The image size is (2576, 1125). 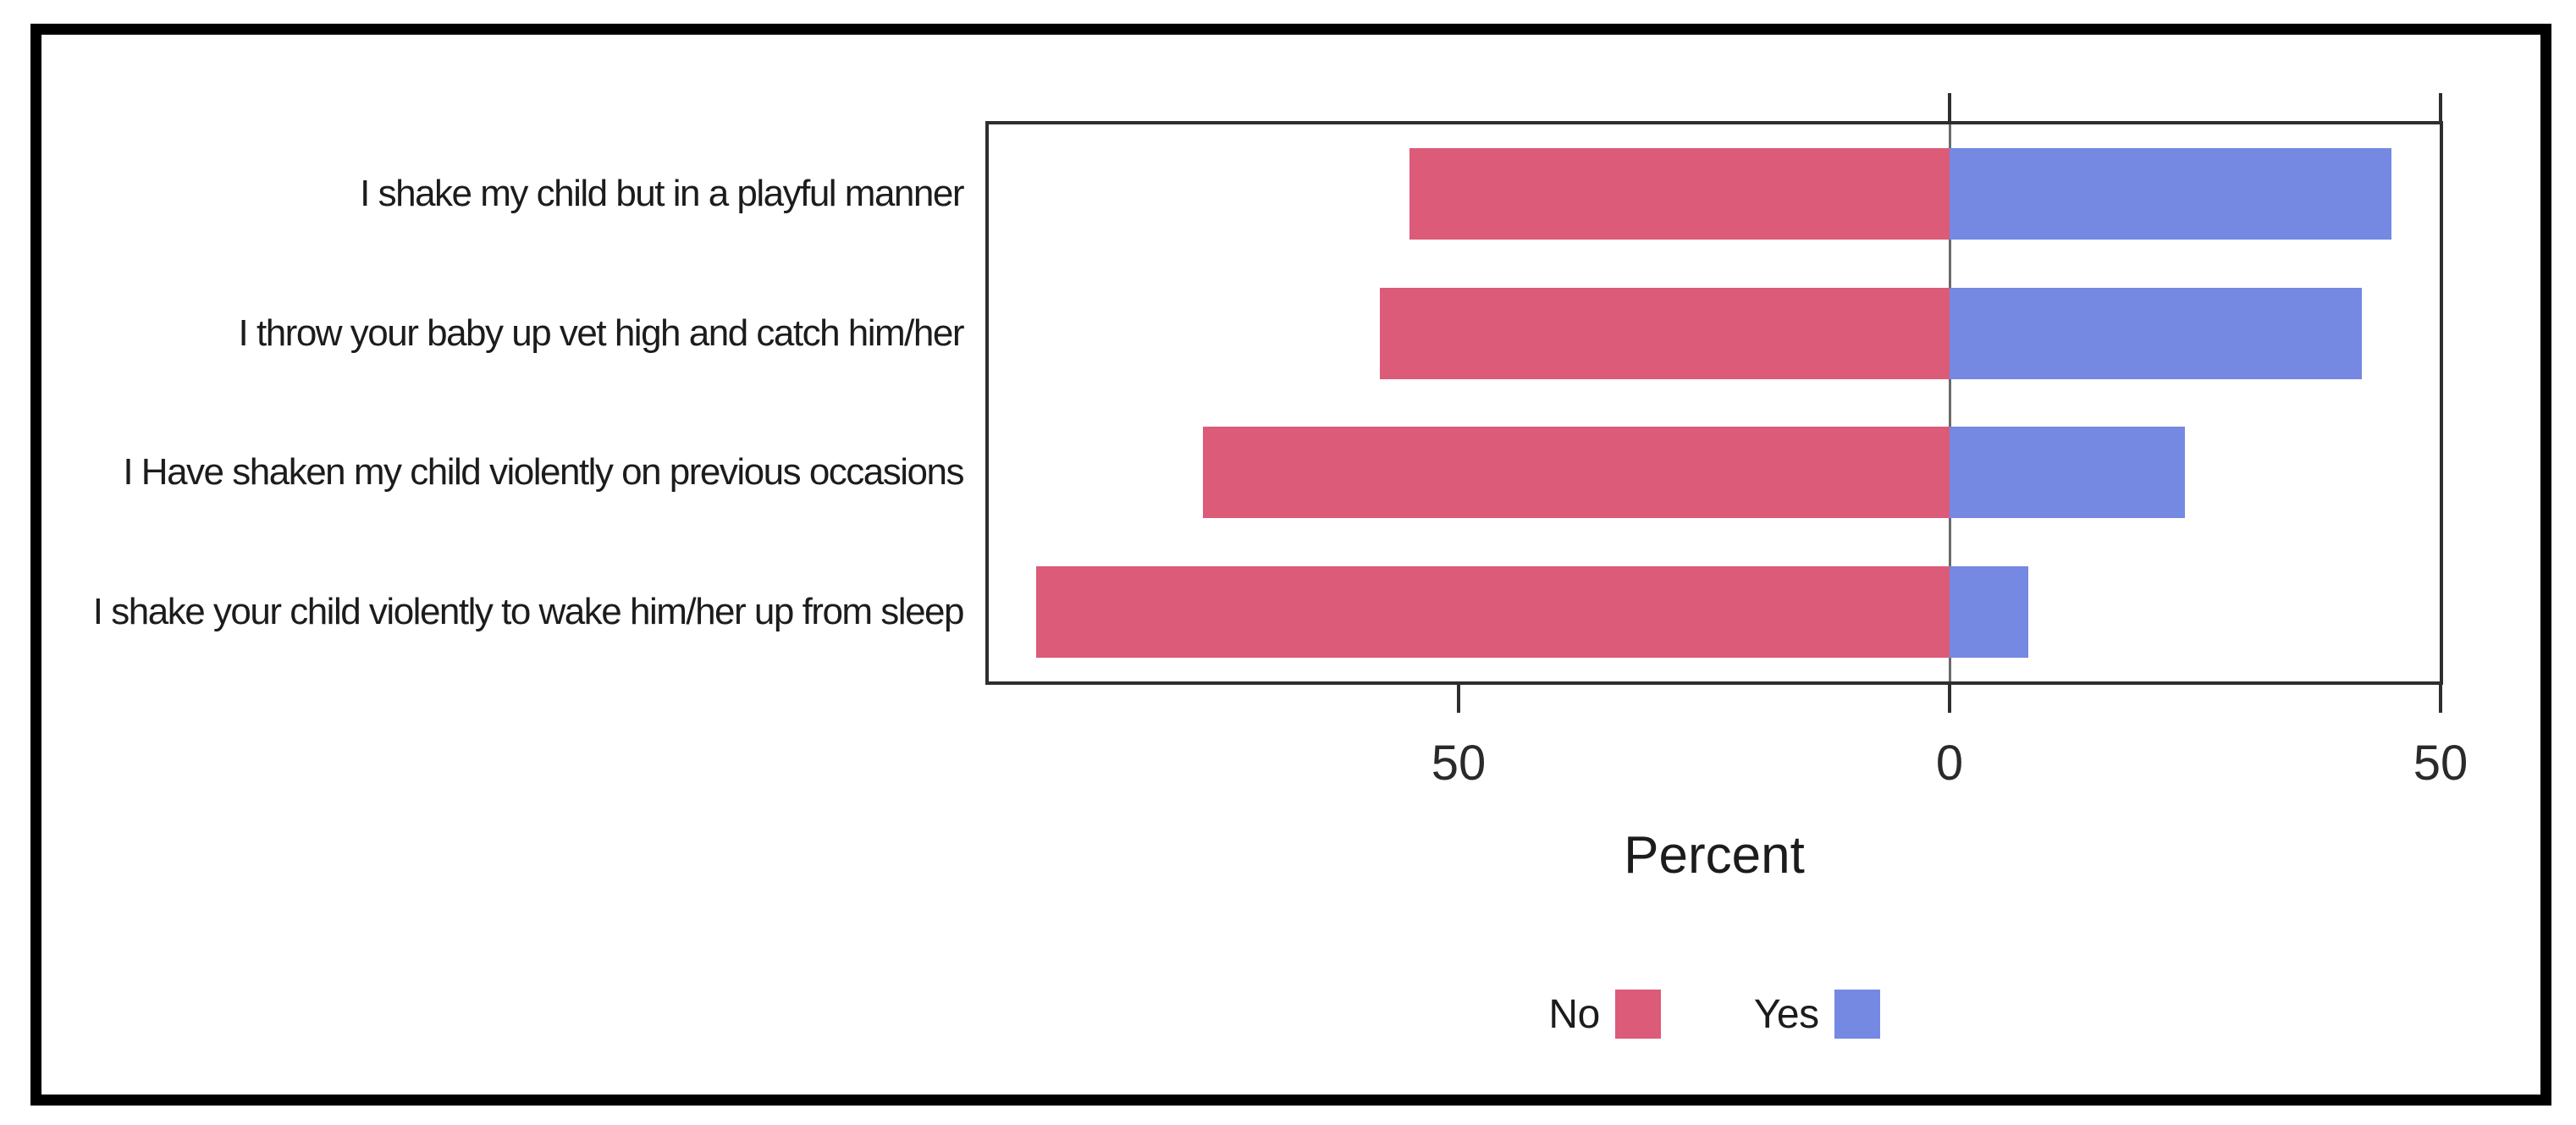 What do you see at coordinates (1638, 1014) in the screenshot?
I see `legend-swatch-no-icon` at bounding box center [1638, 1014].